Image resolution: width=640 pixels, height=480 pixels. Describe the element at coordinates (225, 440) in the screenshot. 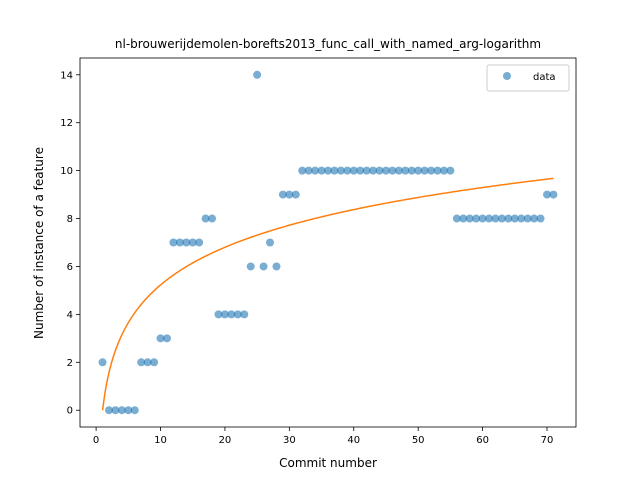

I see `x-tick-label: 20` at that location.